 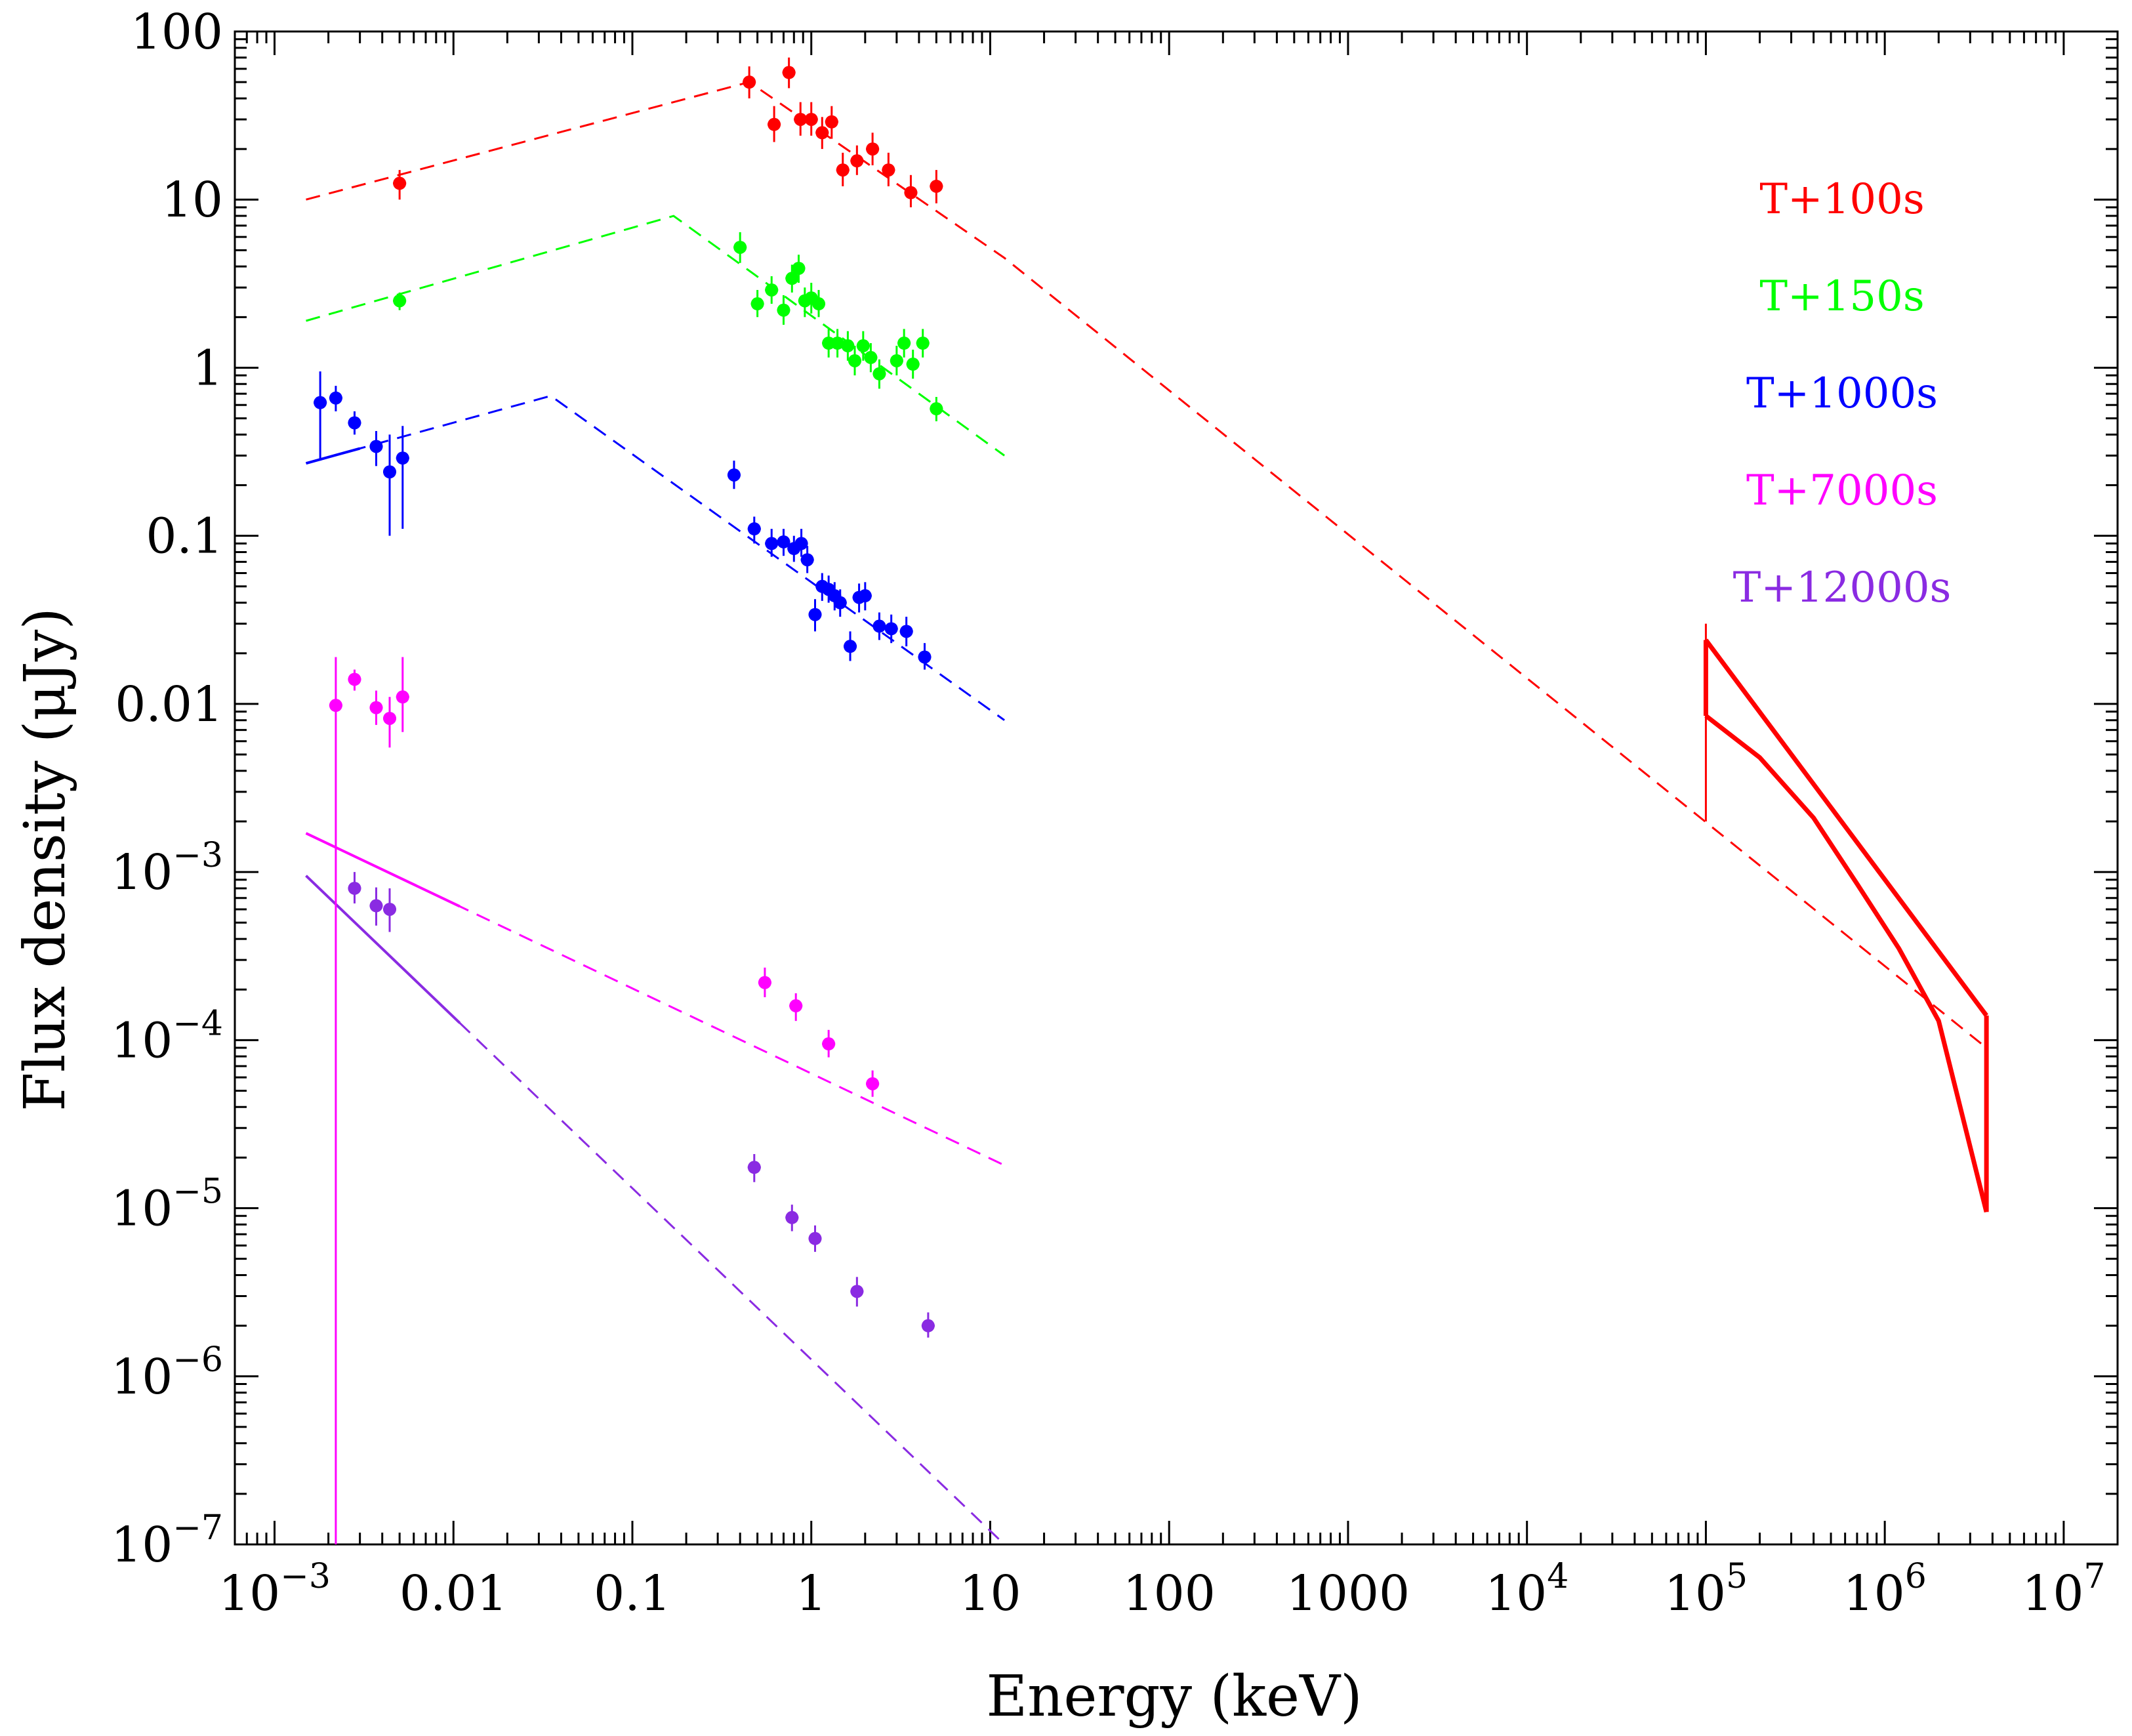 What do you see at coordinates (1846, 827) in the screenshot?
I see `bowtie-upper-edge` at bounding box center [1846, 827].